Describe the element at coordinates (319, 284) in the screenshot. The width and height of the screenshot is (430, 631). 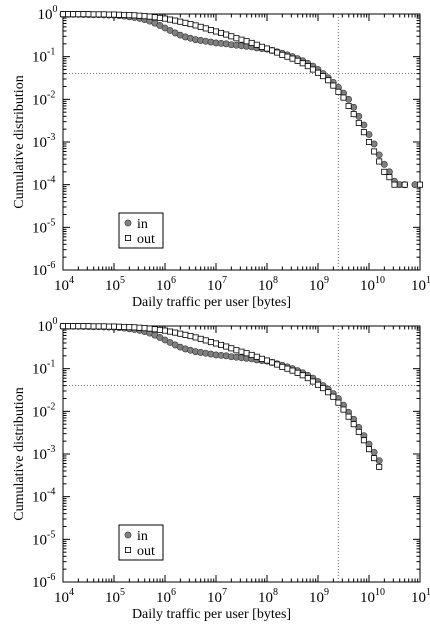
I see `x-tick-label: 10⁹` at that location.